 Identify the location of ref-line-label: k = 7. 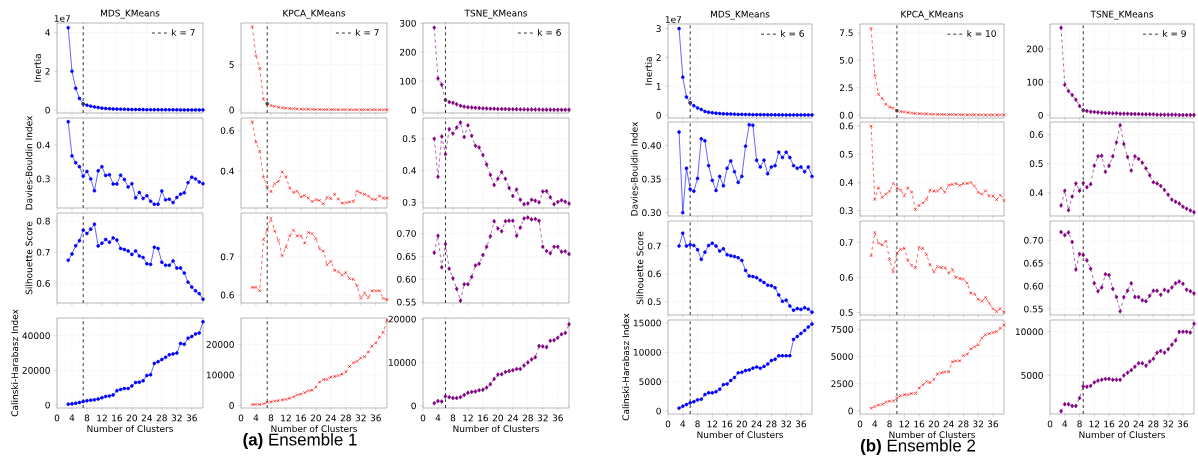
(183, 32).